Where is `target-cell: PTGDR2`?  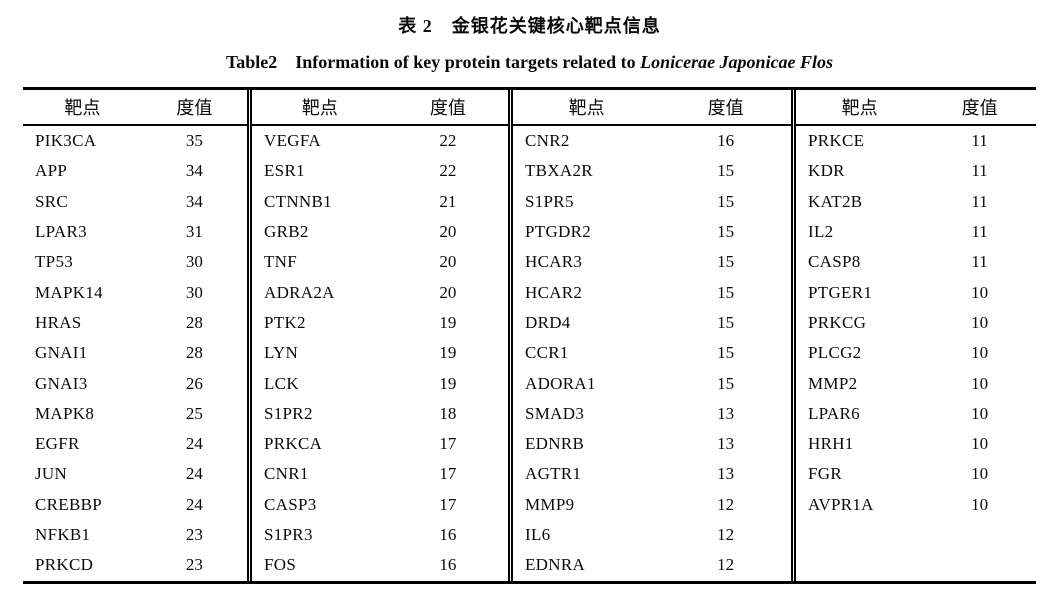 target-cell: PTGDR2 is located at coordinates (558, 232).